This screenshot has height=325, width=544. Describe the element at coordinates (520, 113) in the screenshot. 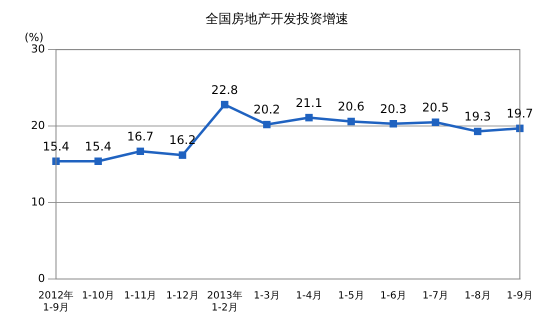

I see `data-label: 19.7` at that location.